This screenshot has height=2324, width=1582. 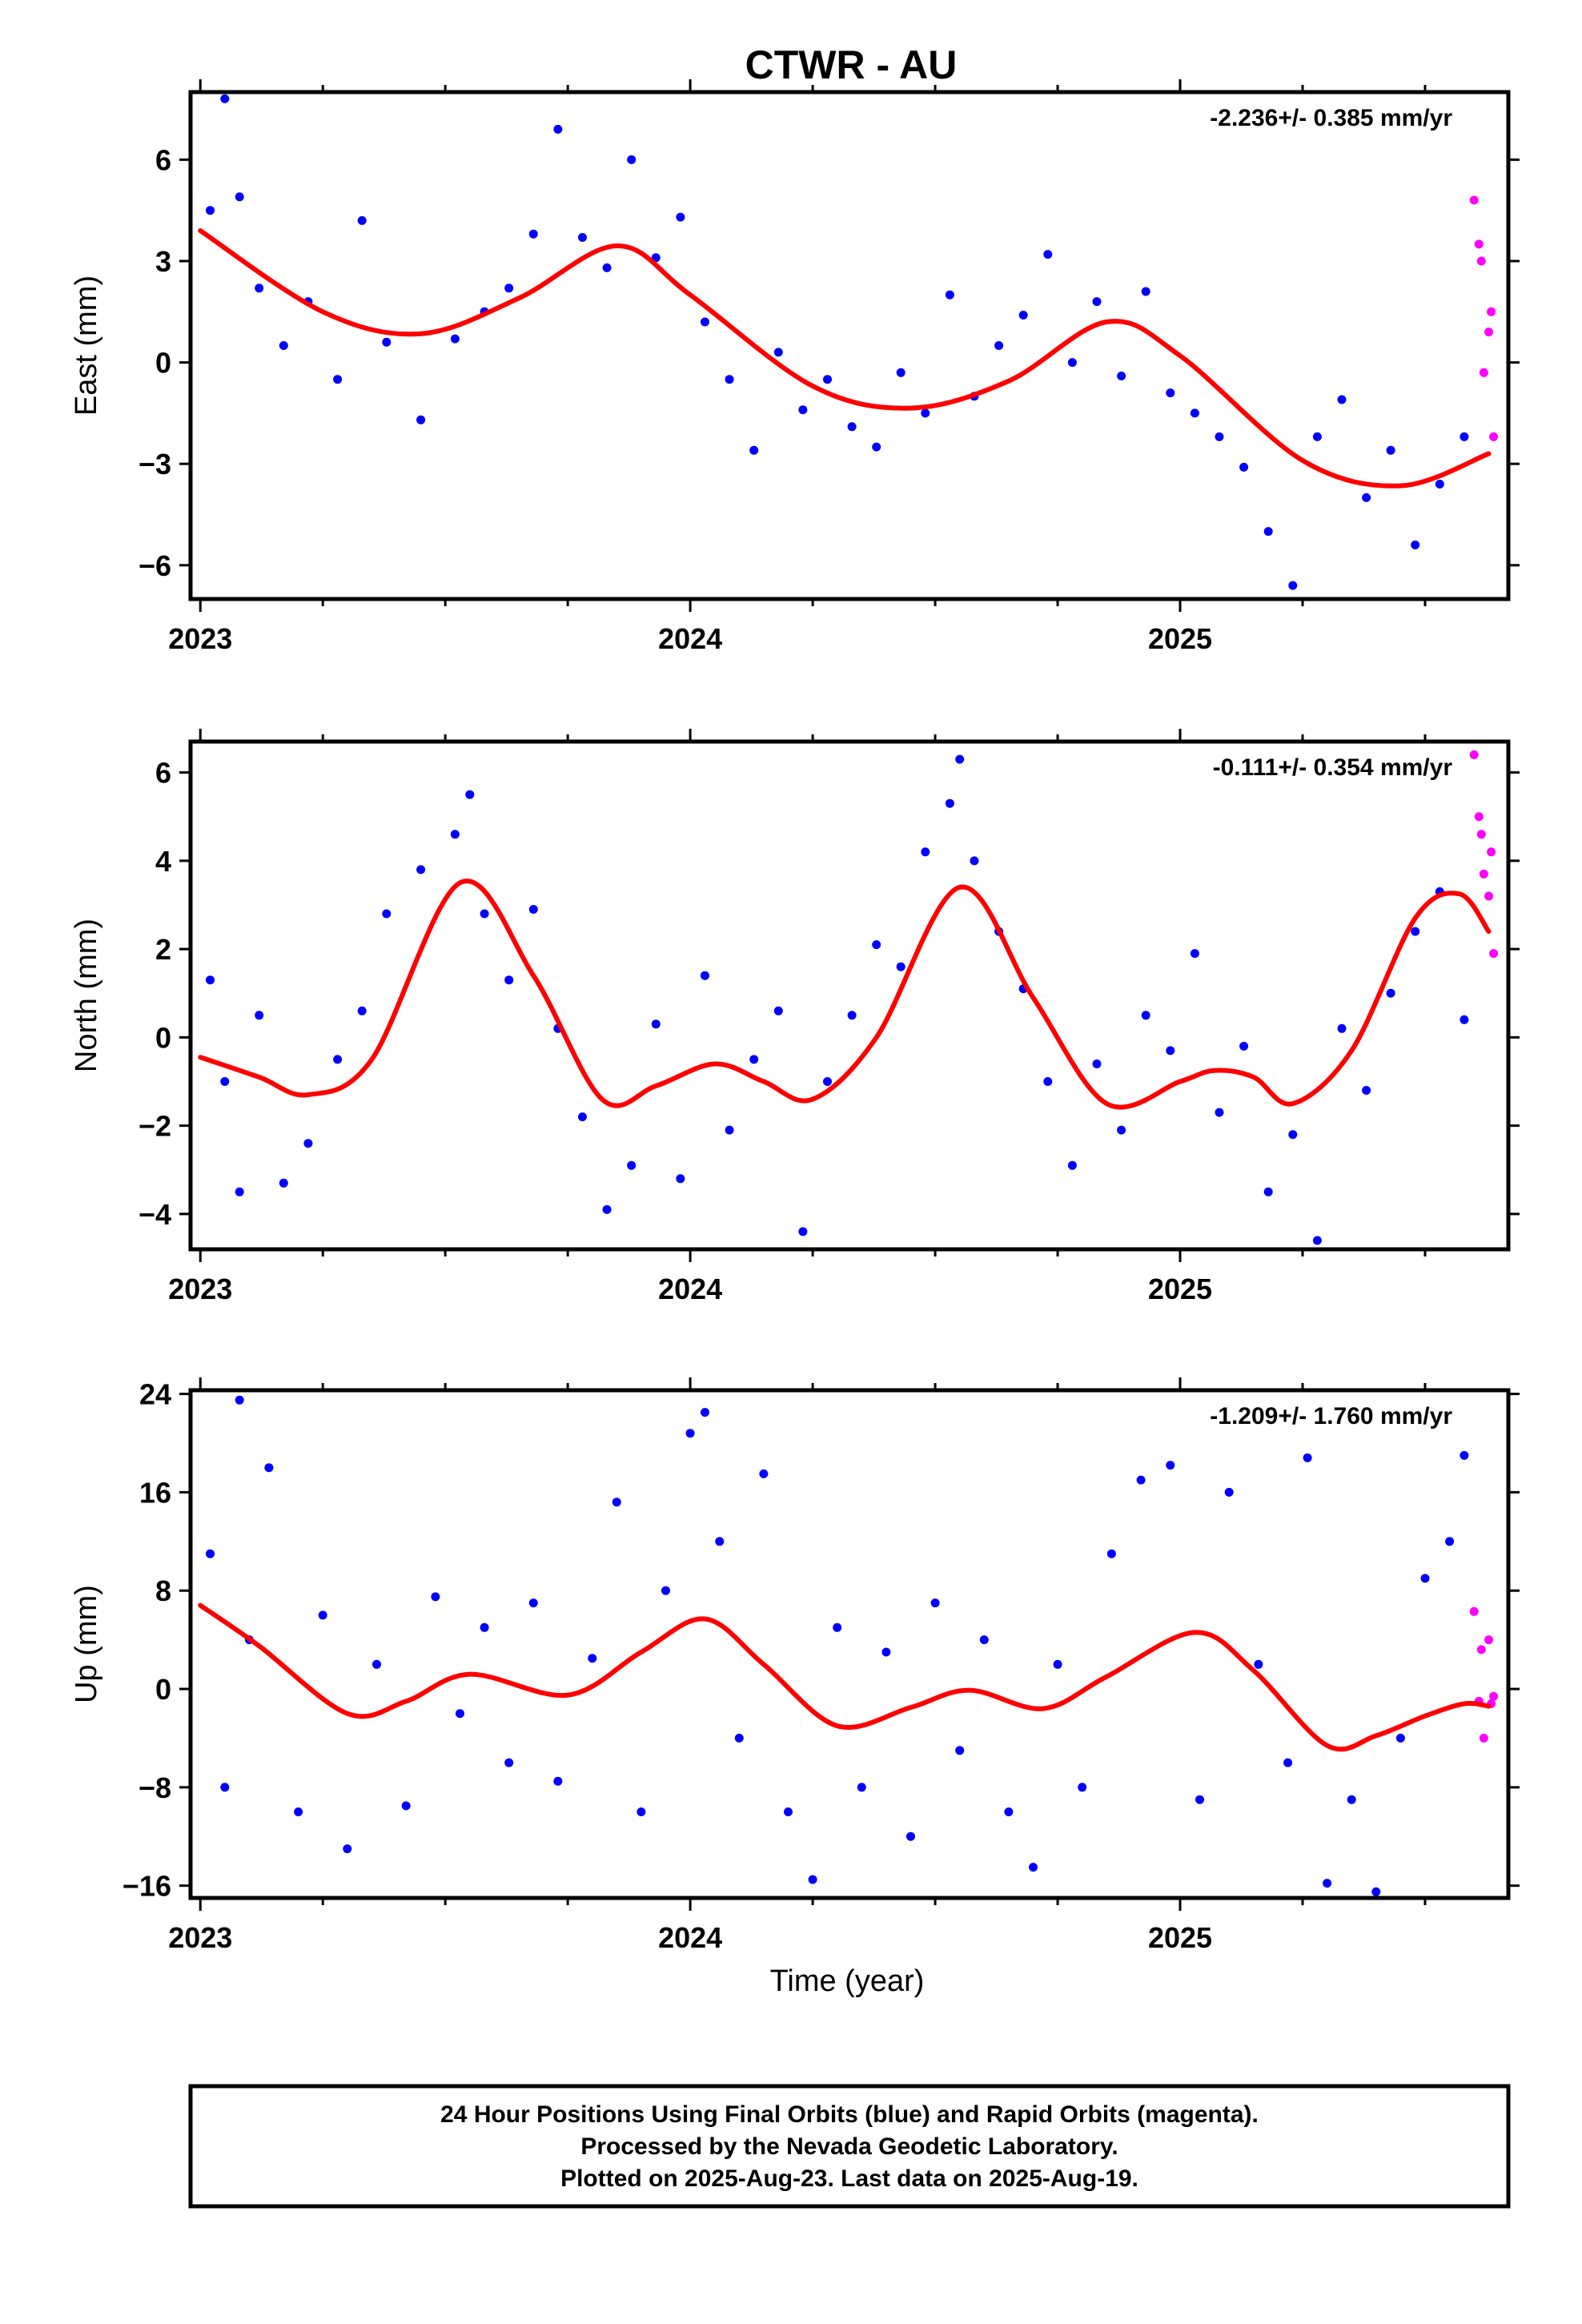 What do you see at coordinates (155, 565) in the screenshot?
I see `east-y-tick-label: −6` at bounding box center [155, 565].